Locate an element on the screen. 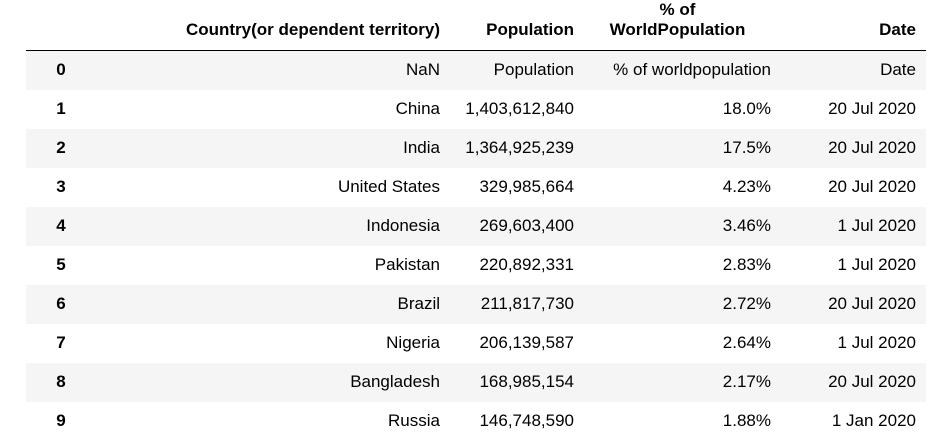 The height and width of the screenshot is (442, 944). country-cell: Pakistan is located at coordinates (407, 264).